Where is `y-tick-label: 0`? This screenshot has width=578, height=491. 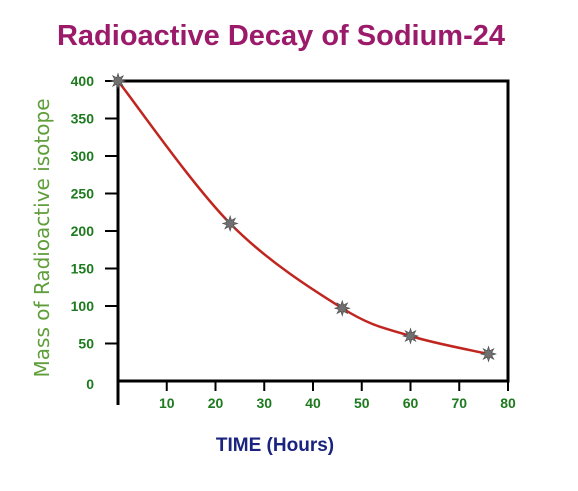 y-tick-label: 0 is located at coordinates (90, 384).